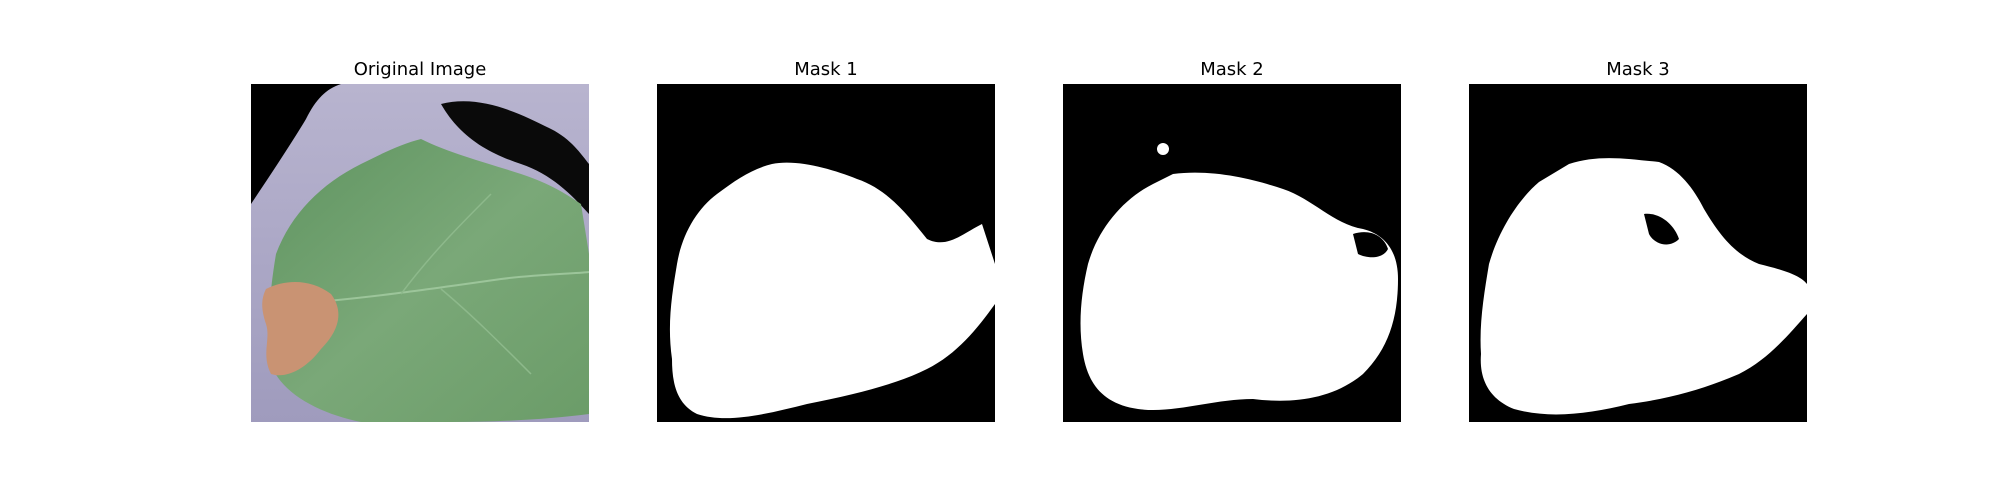  Describe the element at coordinates (420, 253) in the screenshot. I see `original-leaf-image` at that location.